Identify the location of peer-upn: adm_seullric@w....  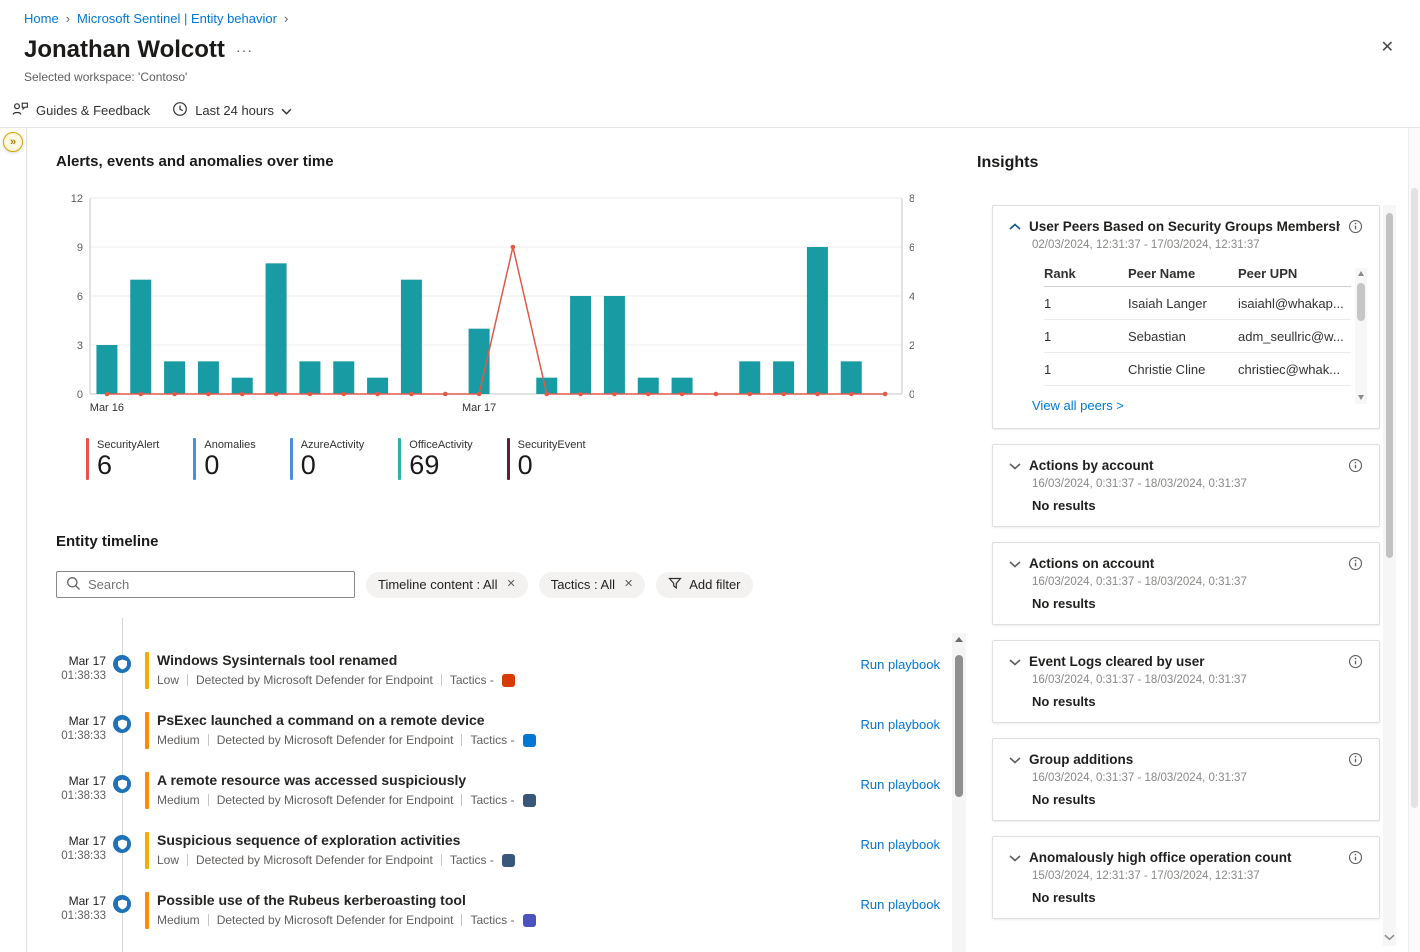
(1291, 336).